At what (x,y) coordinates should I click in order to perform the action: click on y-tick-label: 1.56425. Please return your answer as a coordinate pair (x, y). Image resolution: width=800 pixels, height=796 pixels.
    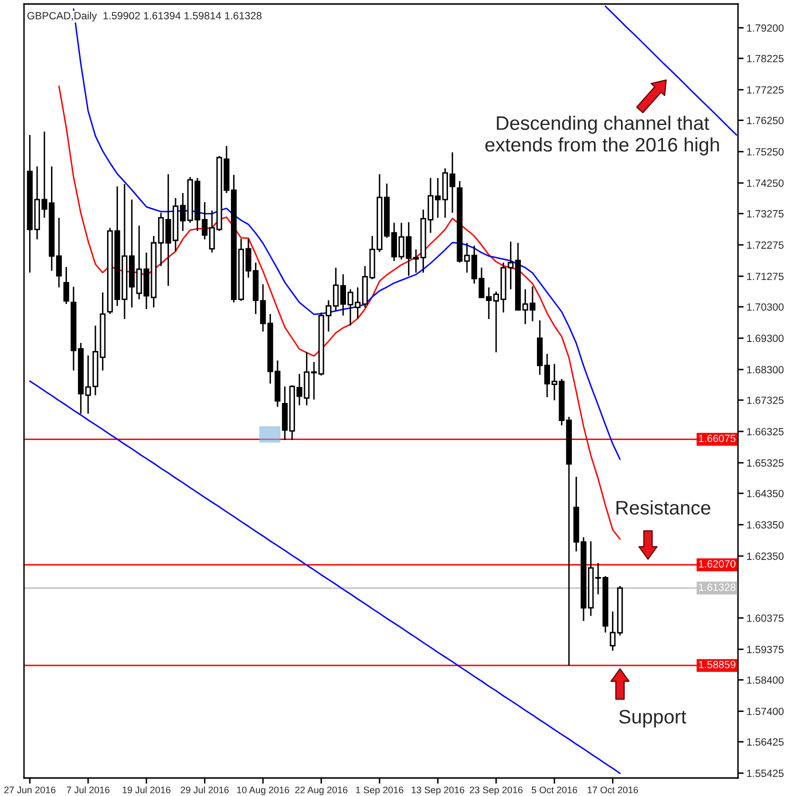
    Looking at the image, I should click on (765, 742).